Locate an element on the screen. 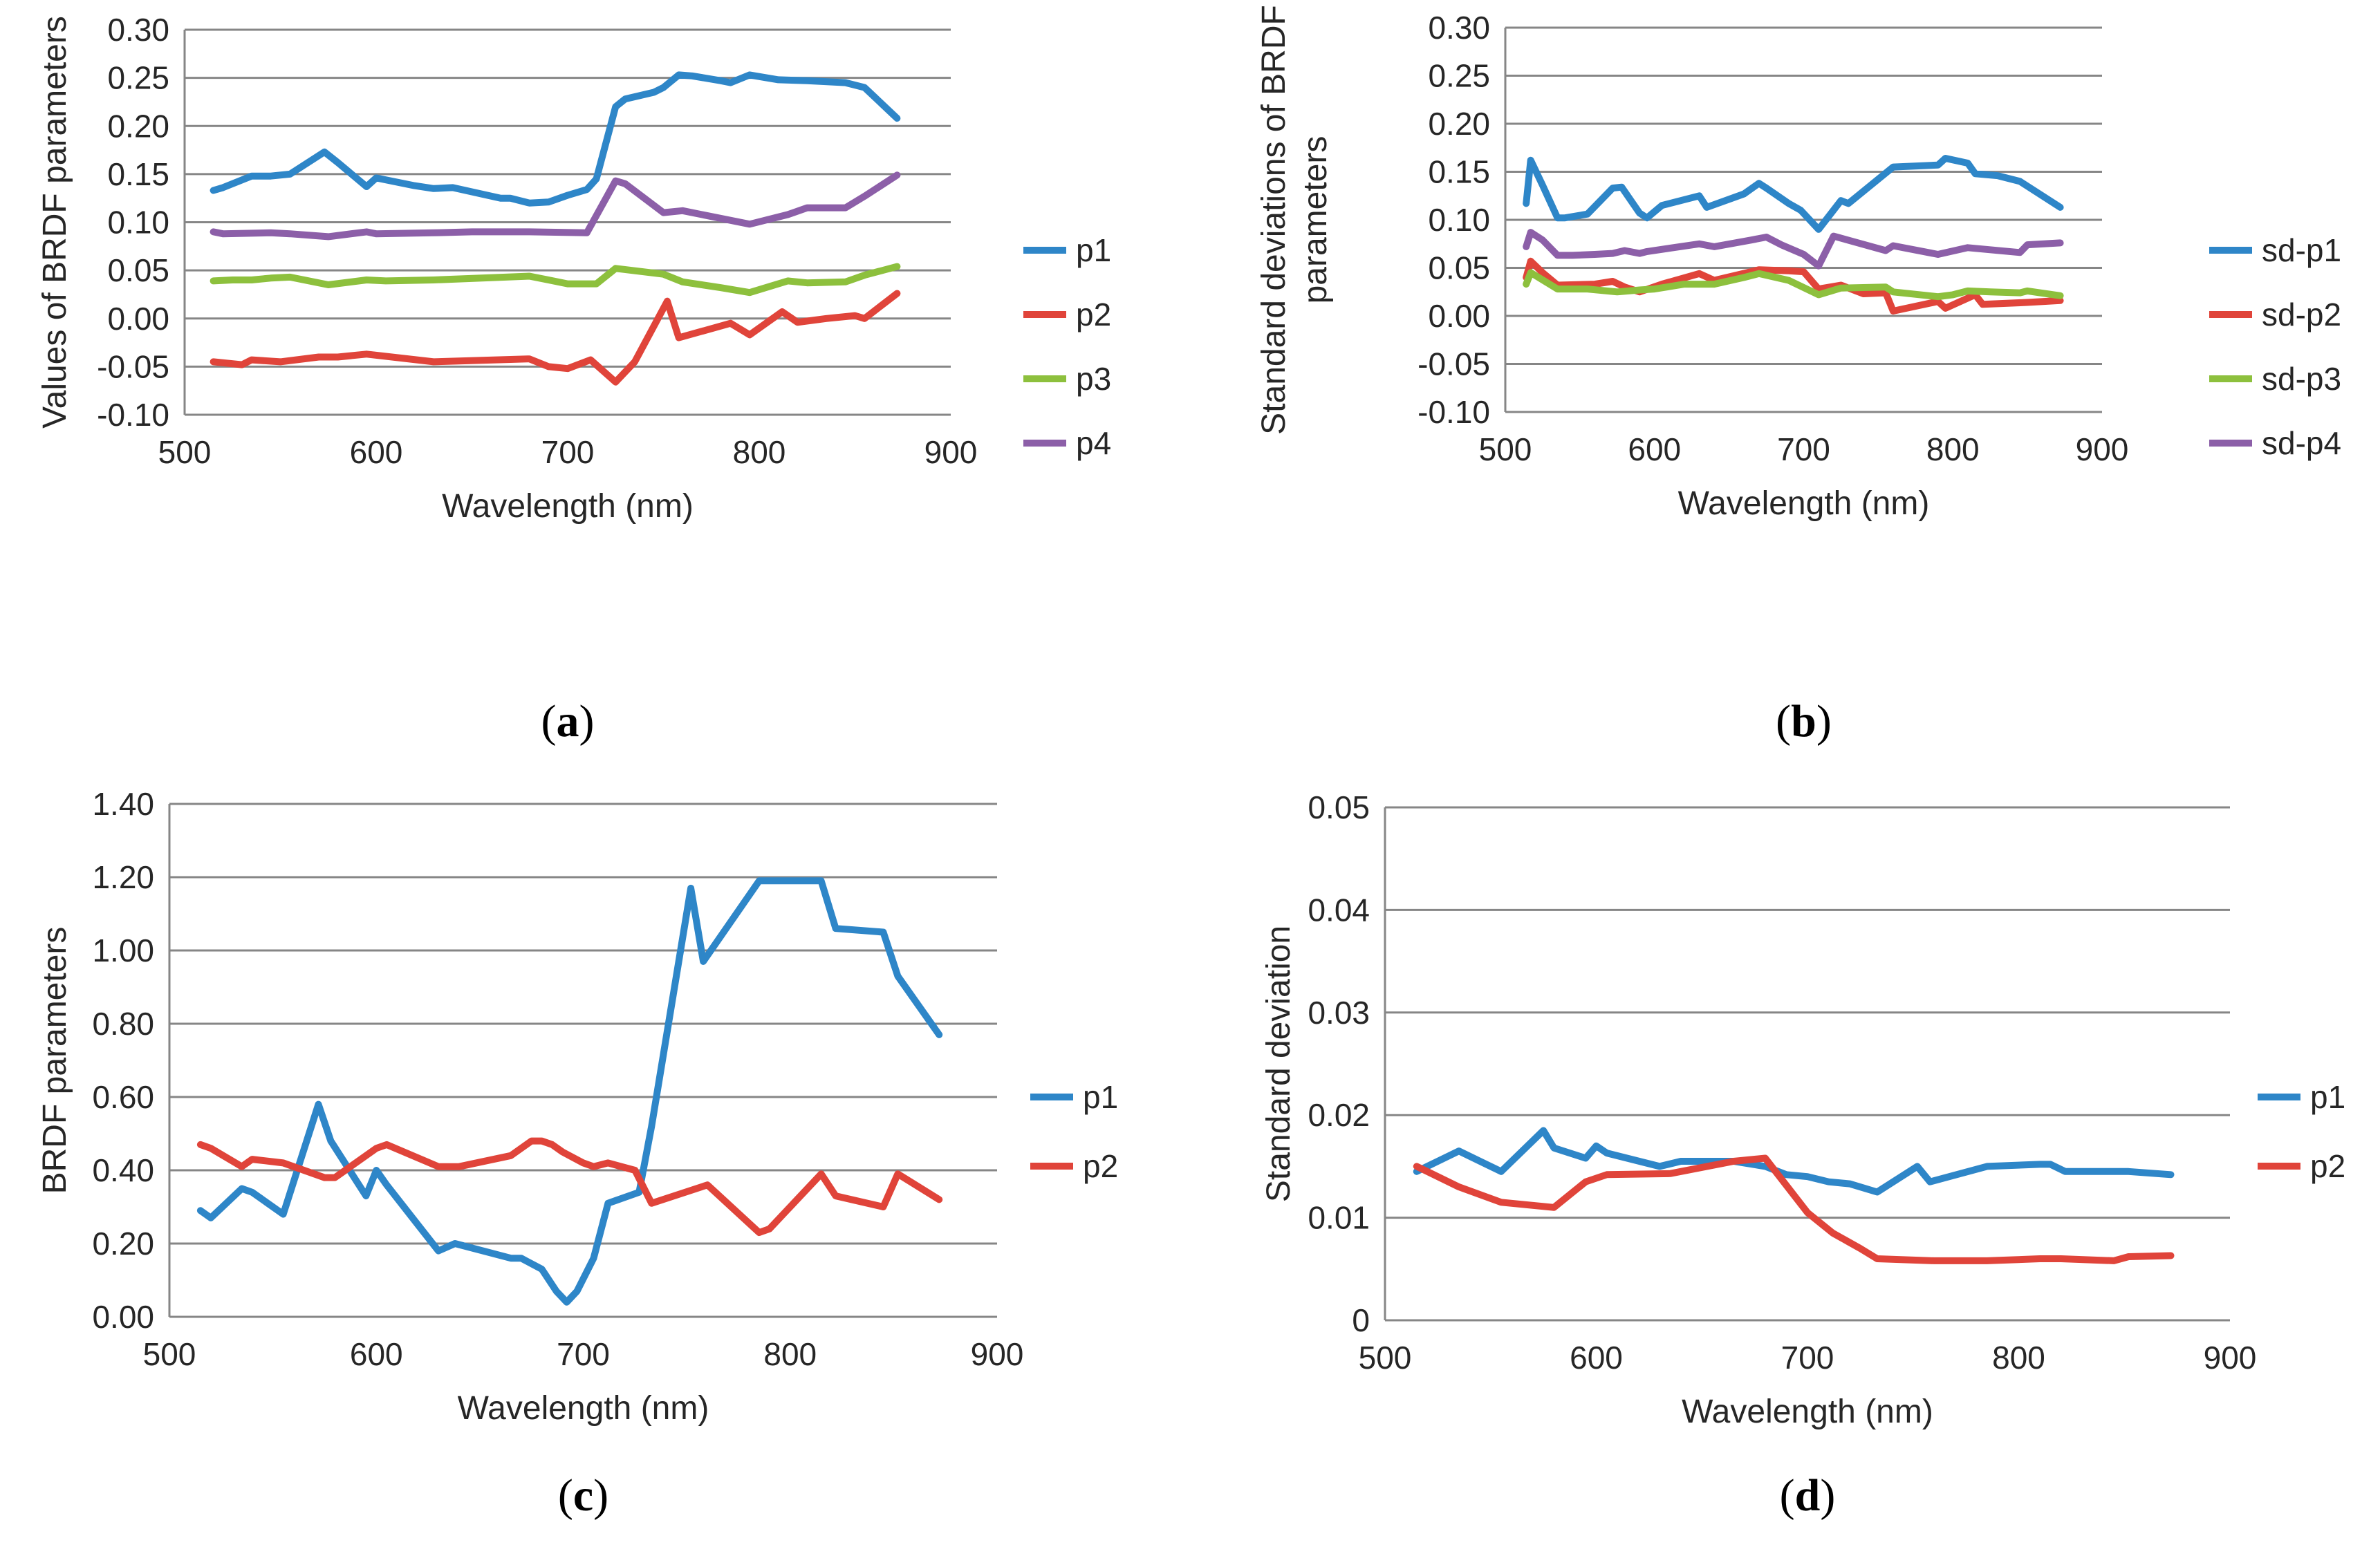  y-axis-title: parameters is located at coordinates (1315, 220).